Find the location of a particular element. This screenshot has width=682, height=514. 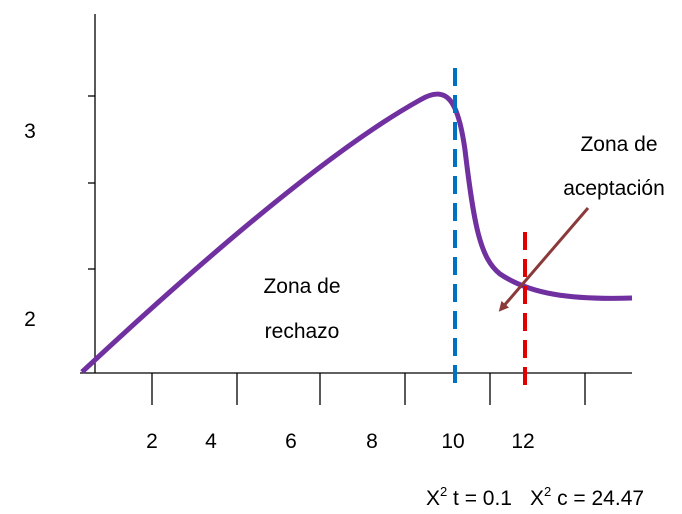

x-label: 8 is located at coordinates (372, 441).